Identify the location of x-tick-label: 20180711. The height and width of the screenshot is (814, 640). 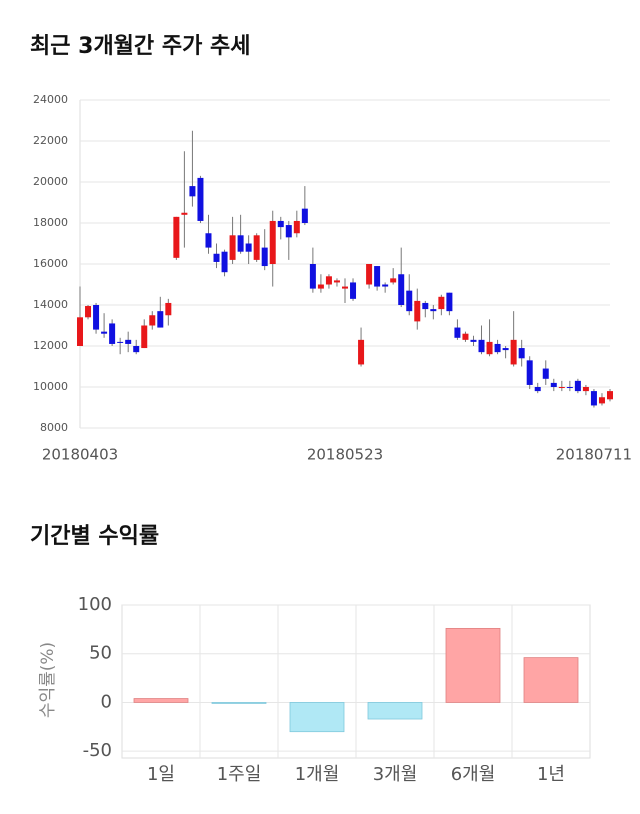
(594, 455).